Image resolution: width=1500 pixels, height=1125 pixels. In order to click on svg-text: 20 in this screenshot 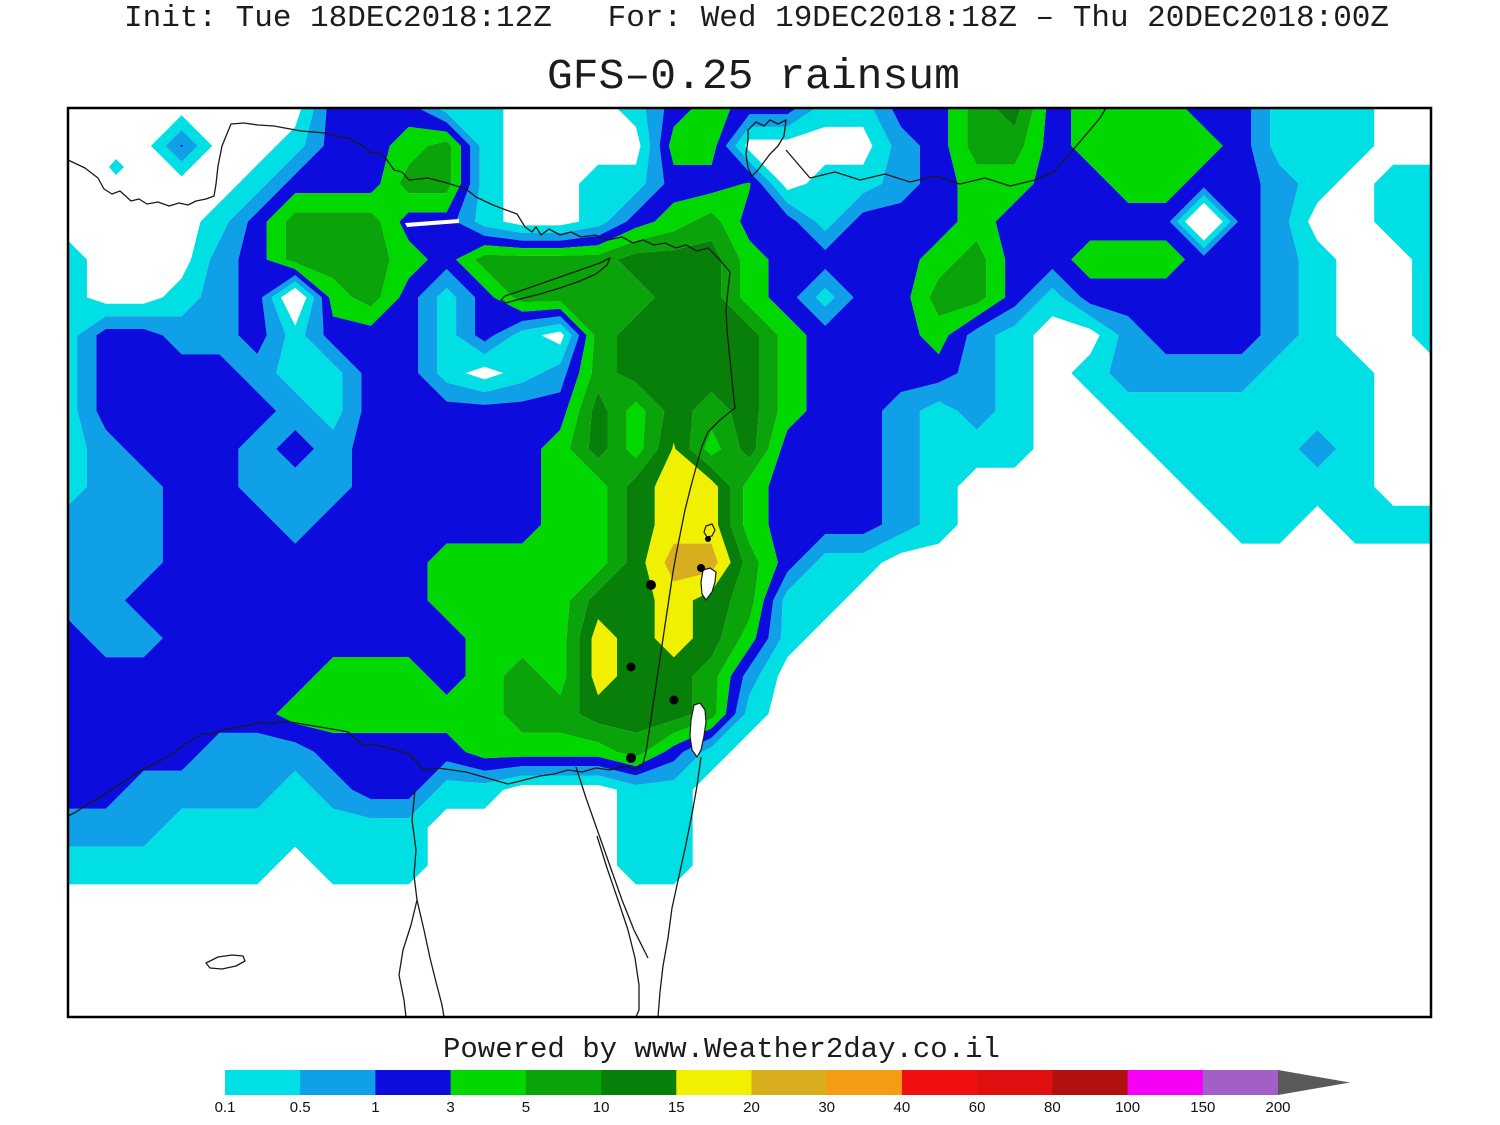, I will do `click(751, 1107)`.